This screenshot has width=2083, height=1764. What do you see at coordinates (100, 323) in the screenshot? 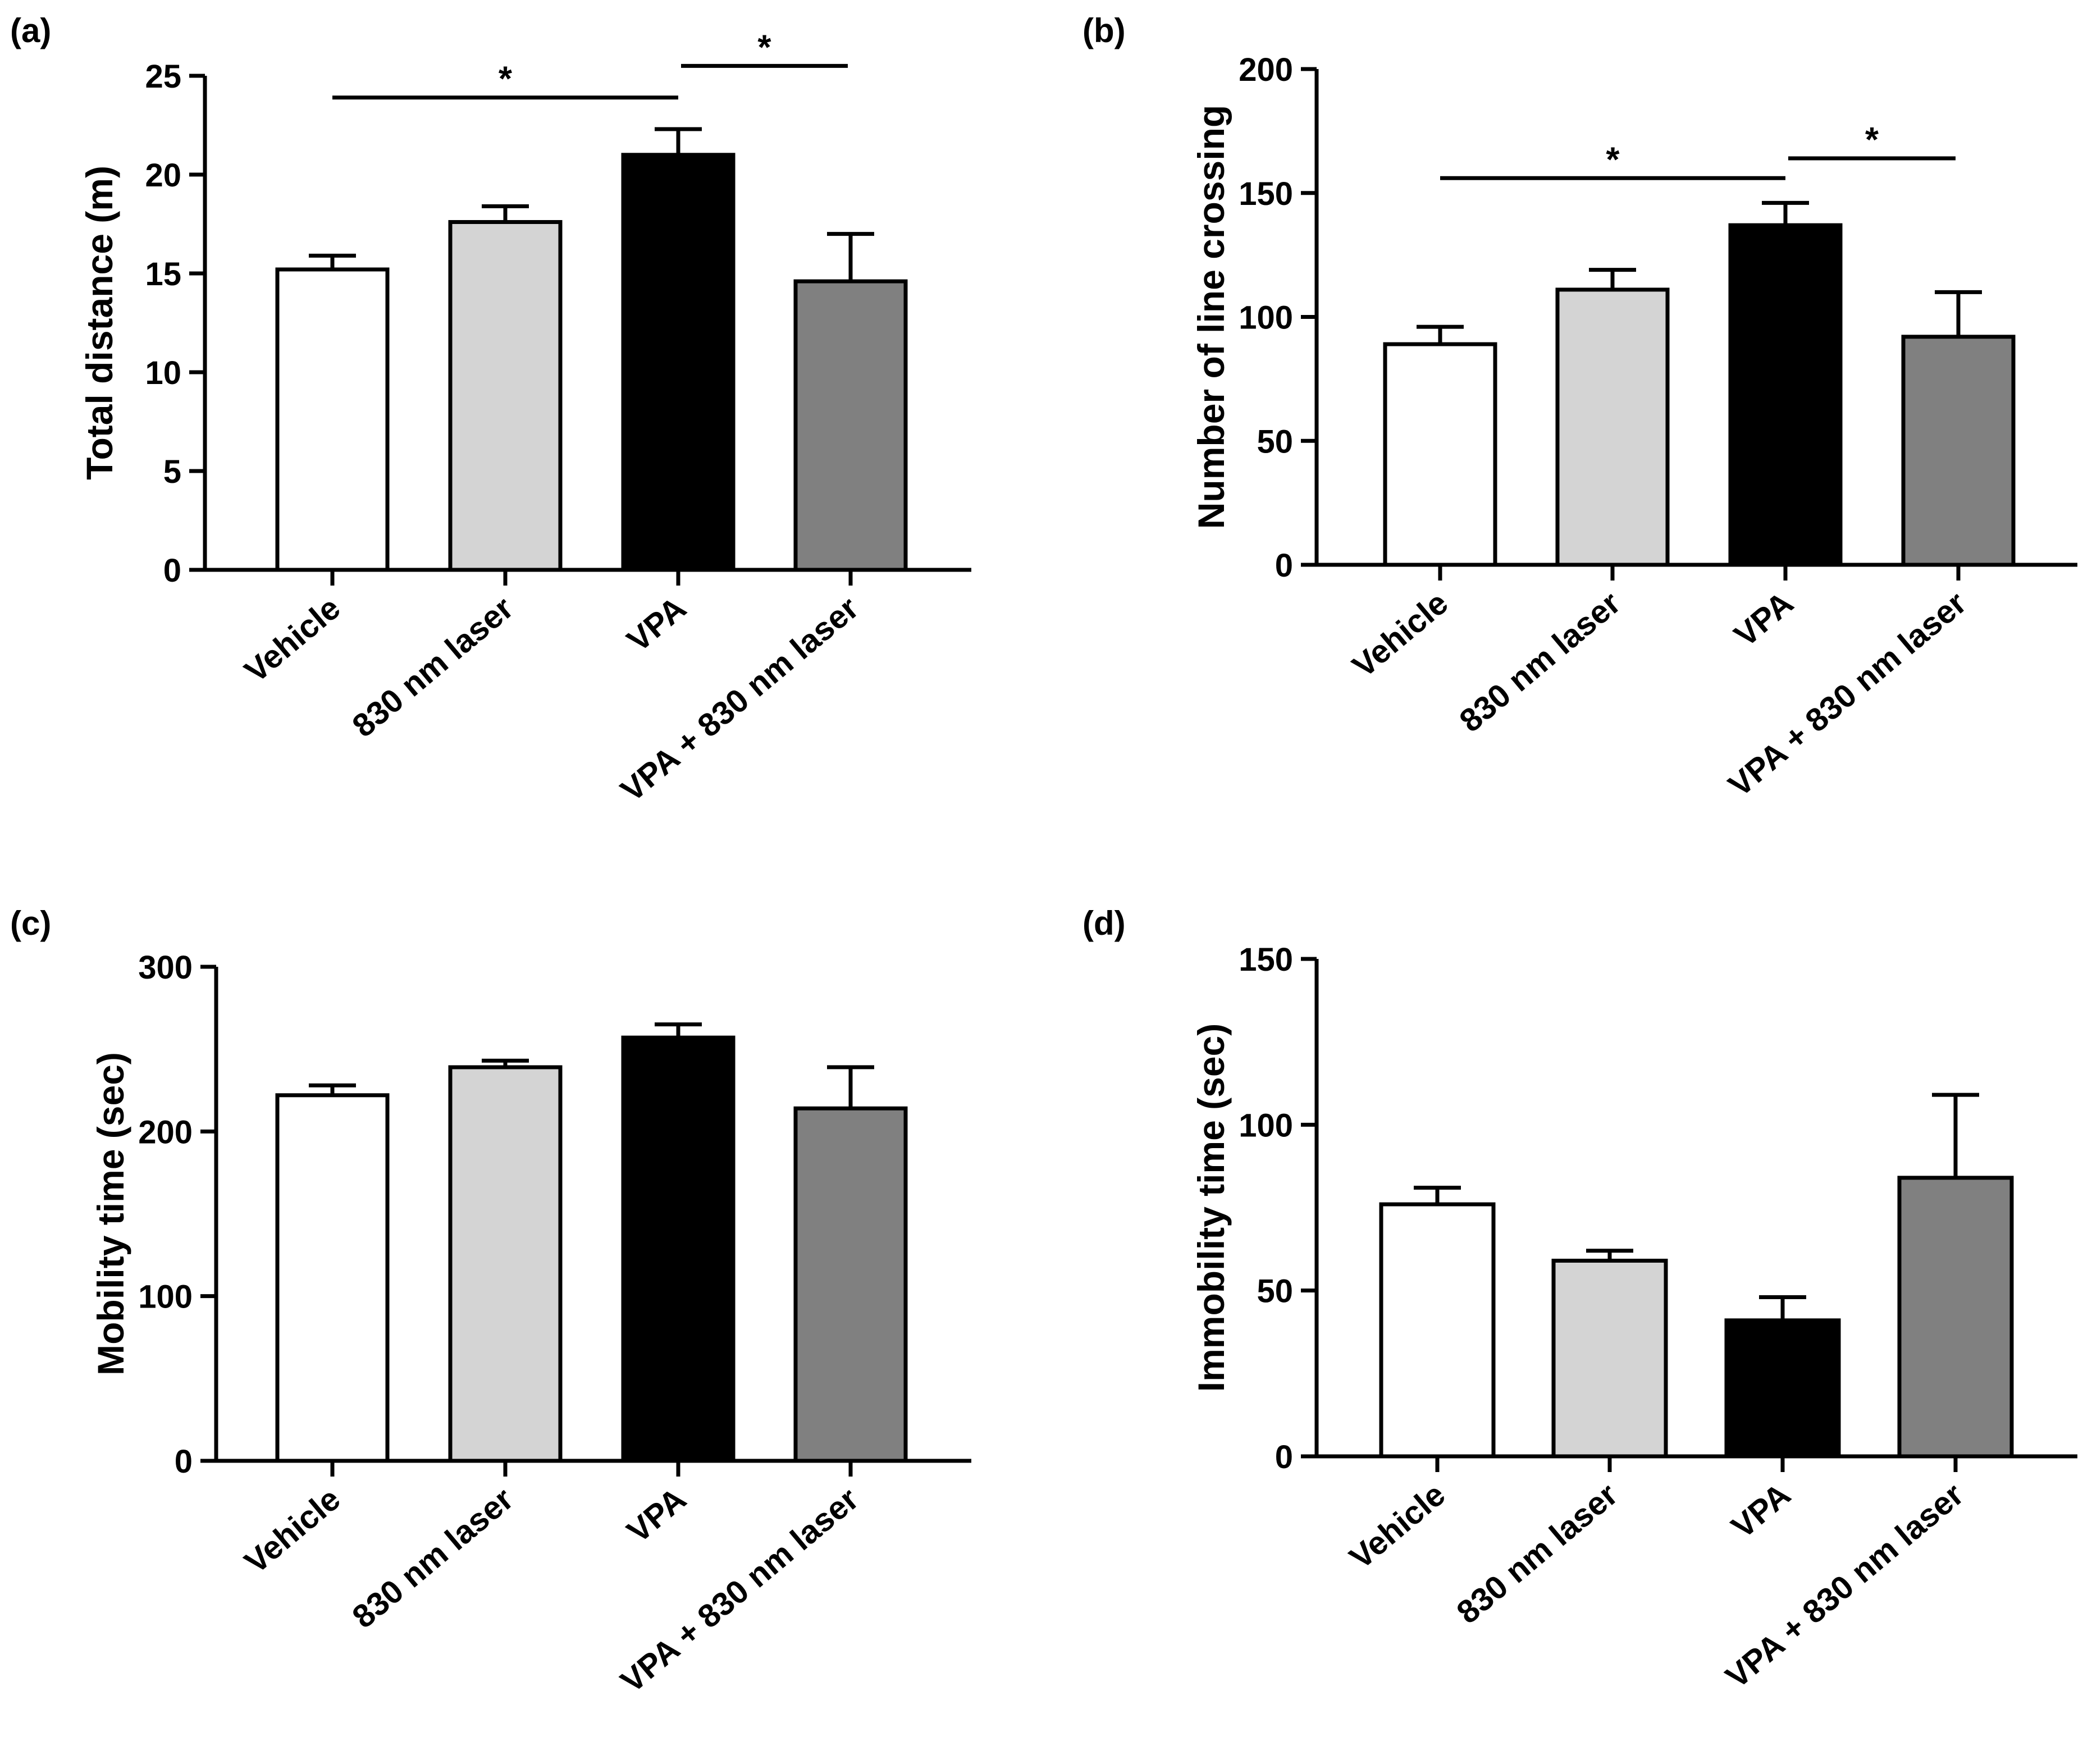
I see `y-axis-label: Total distance (m)` at bounding box center [100, 323].